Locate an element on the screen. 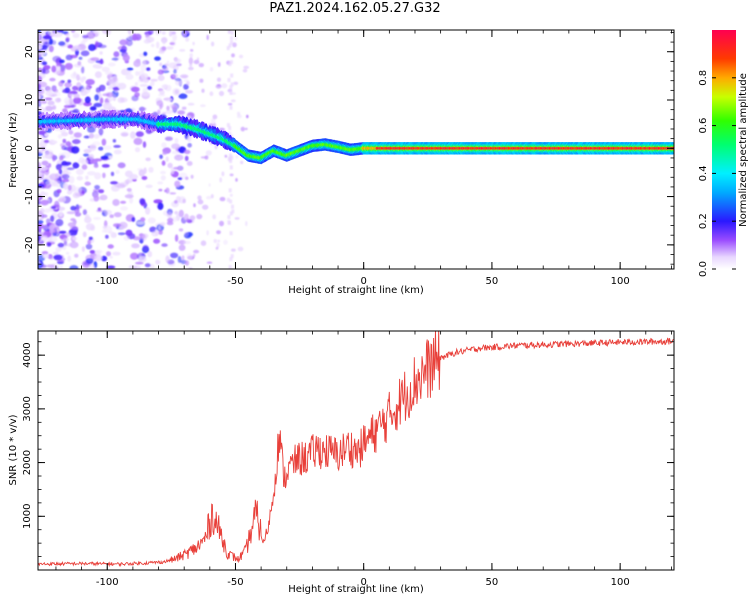 Image resolution: width=750 pixels, height=600 pixels. top-y-tick-label: 0 is located at coordinates (29, 148).